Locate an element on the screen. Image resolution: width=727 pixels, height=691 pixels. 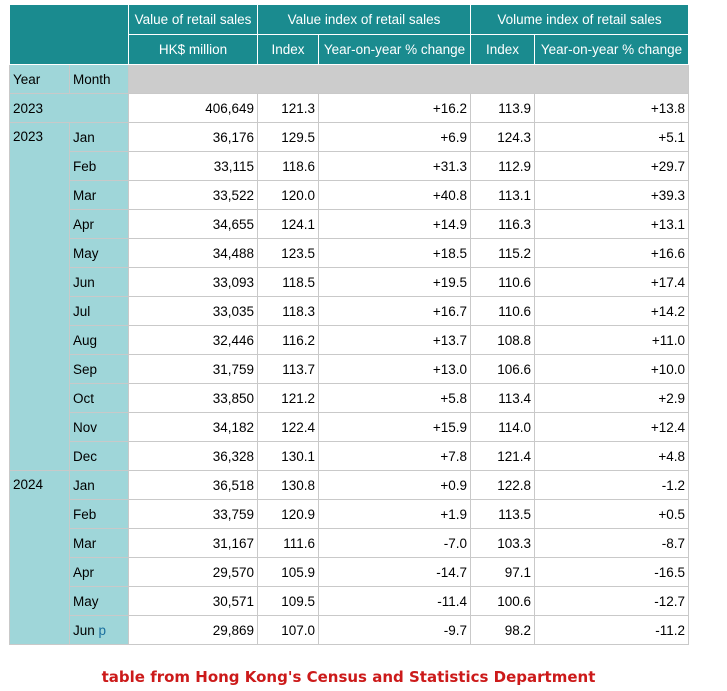
month-cell: Jul is located at coordinates (99, 311).